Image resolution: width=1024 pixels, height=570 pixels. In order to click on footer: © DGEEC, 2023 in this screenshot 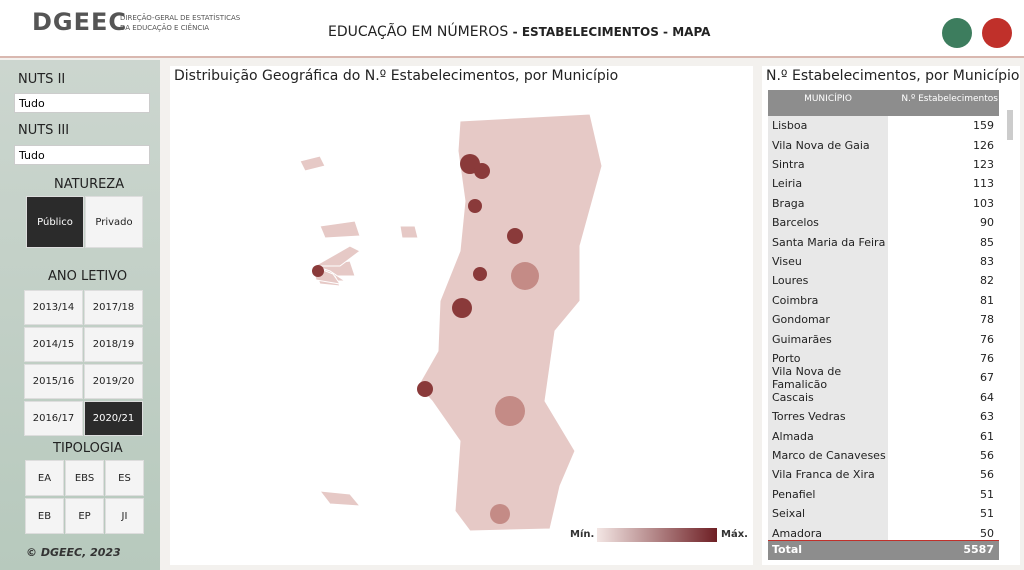, I will do `click(73, 552)`.